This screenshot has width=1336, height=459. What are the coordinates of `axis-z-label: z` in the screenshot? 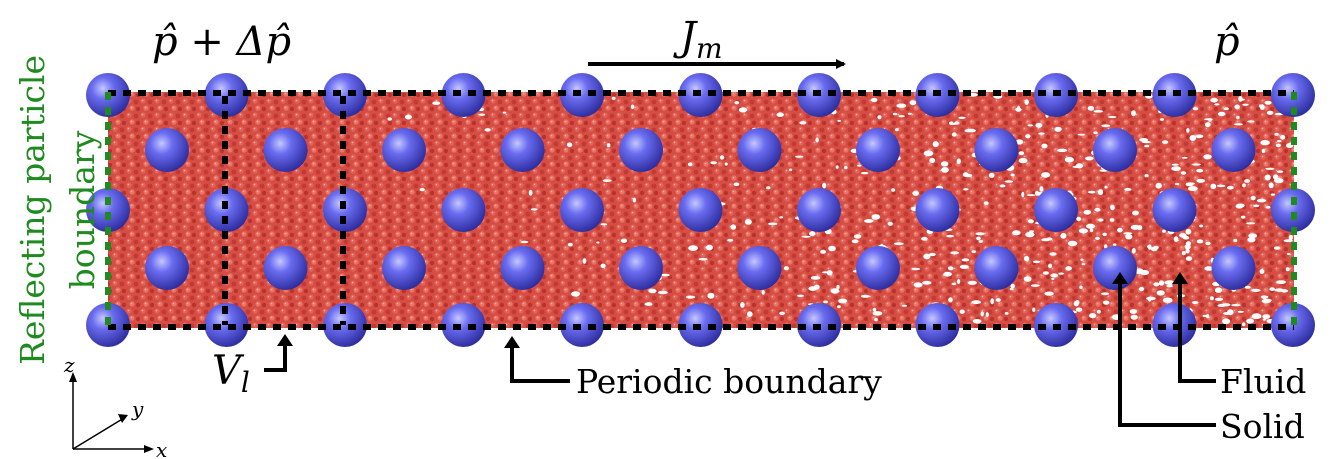 It's located at (69, 365).